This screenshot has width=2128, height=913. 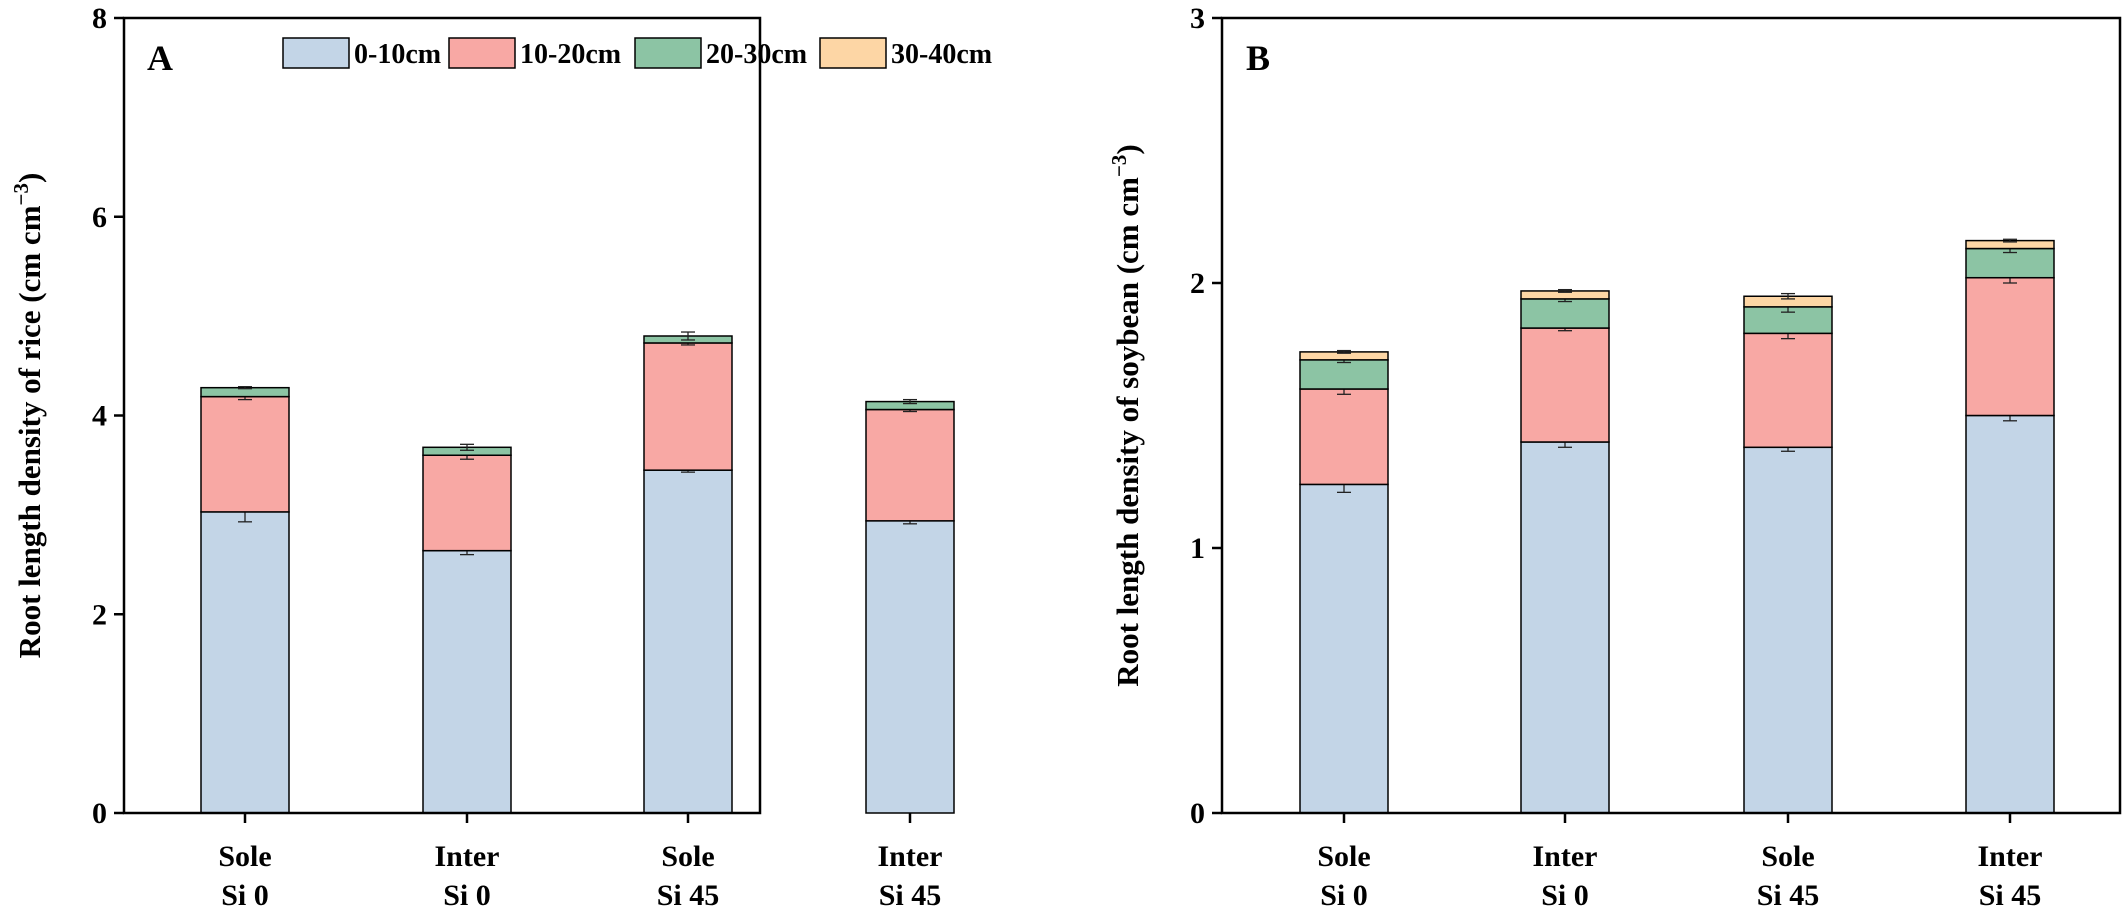 I want to click on legend: 0-10cm 10-20cm 20-30cm 30-40cm, so click(x=637, y=53).